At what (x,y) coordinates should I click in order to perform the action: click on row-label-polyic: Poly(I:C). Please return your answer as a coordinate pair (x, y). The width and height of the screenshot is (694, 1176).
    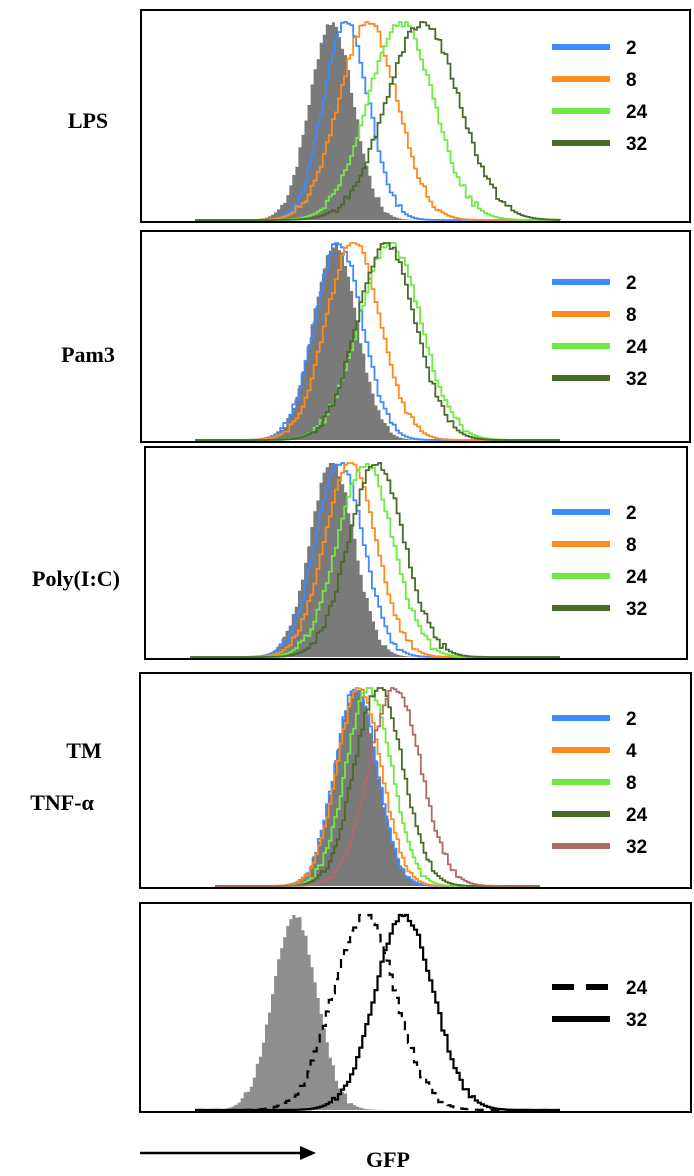
    Looking at the image, I should click on (76, 578).